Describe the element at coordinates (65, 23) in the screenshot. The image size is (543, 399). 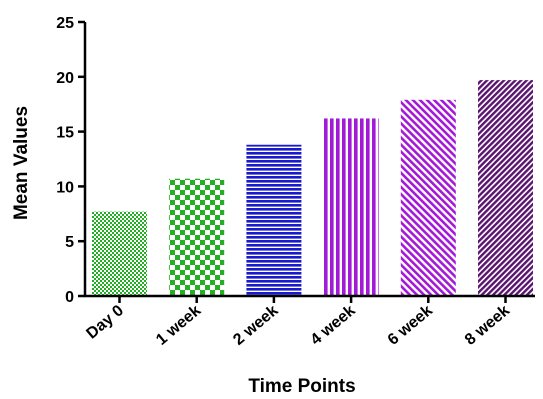
I see `y-tick-label: 25` at that location.